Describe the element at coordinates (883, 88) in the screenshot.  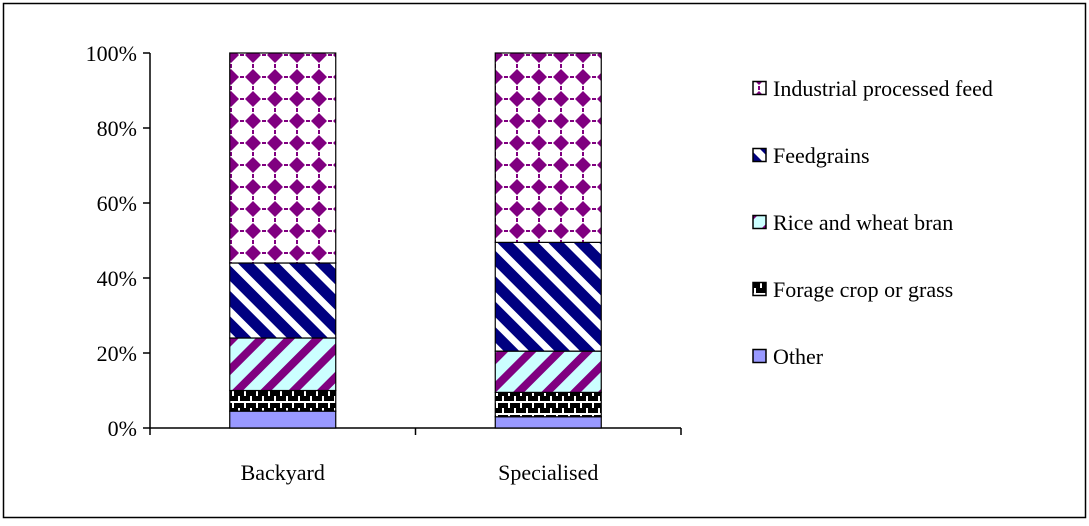
I see `legend-label: Industrial processed feed` at that location.